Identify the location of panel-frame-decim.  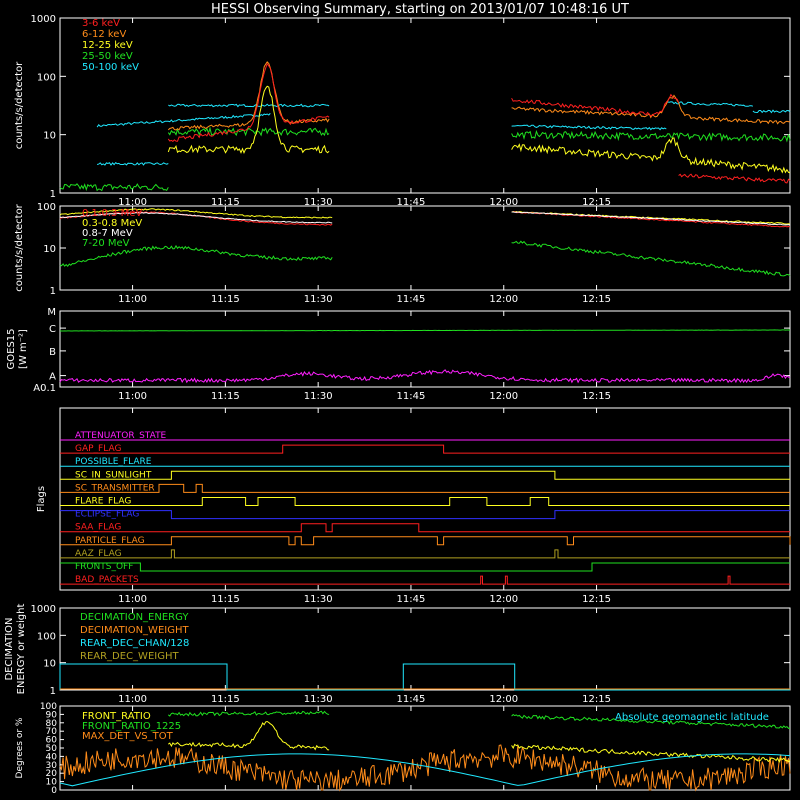
(425, 649).